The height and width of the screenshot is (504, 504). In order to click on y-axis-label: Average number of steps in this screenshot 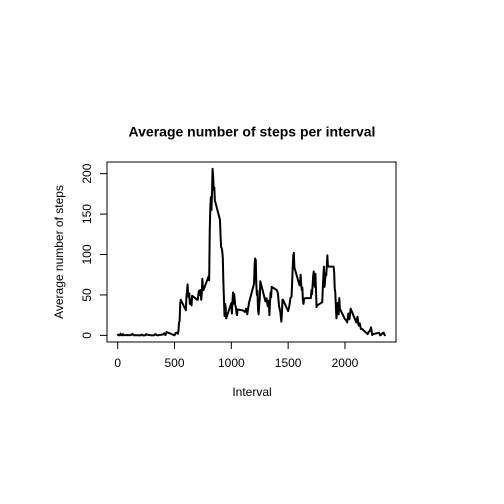, I will do `click(59, 252)`.